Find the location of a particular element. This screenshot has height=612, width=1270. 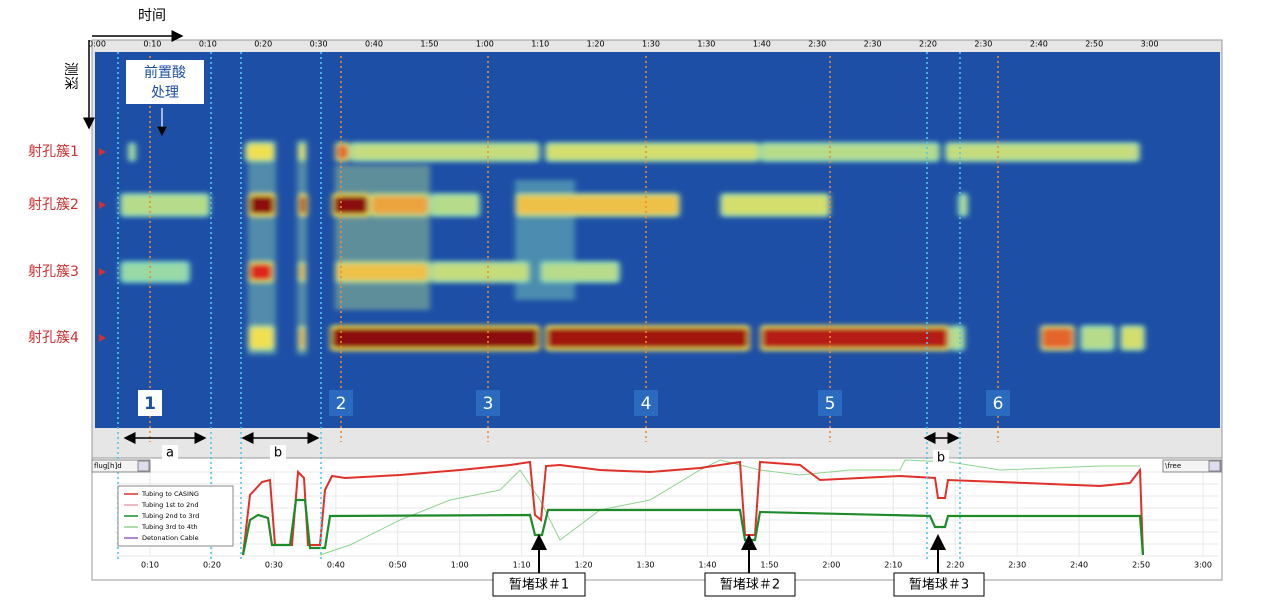

bottom-time-label: 1:40 is located at coordinates (707, 565).